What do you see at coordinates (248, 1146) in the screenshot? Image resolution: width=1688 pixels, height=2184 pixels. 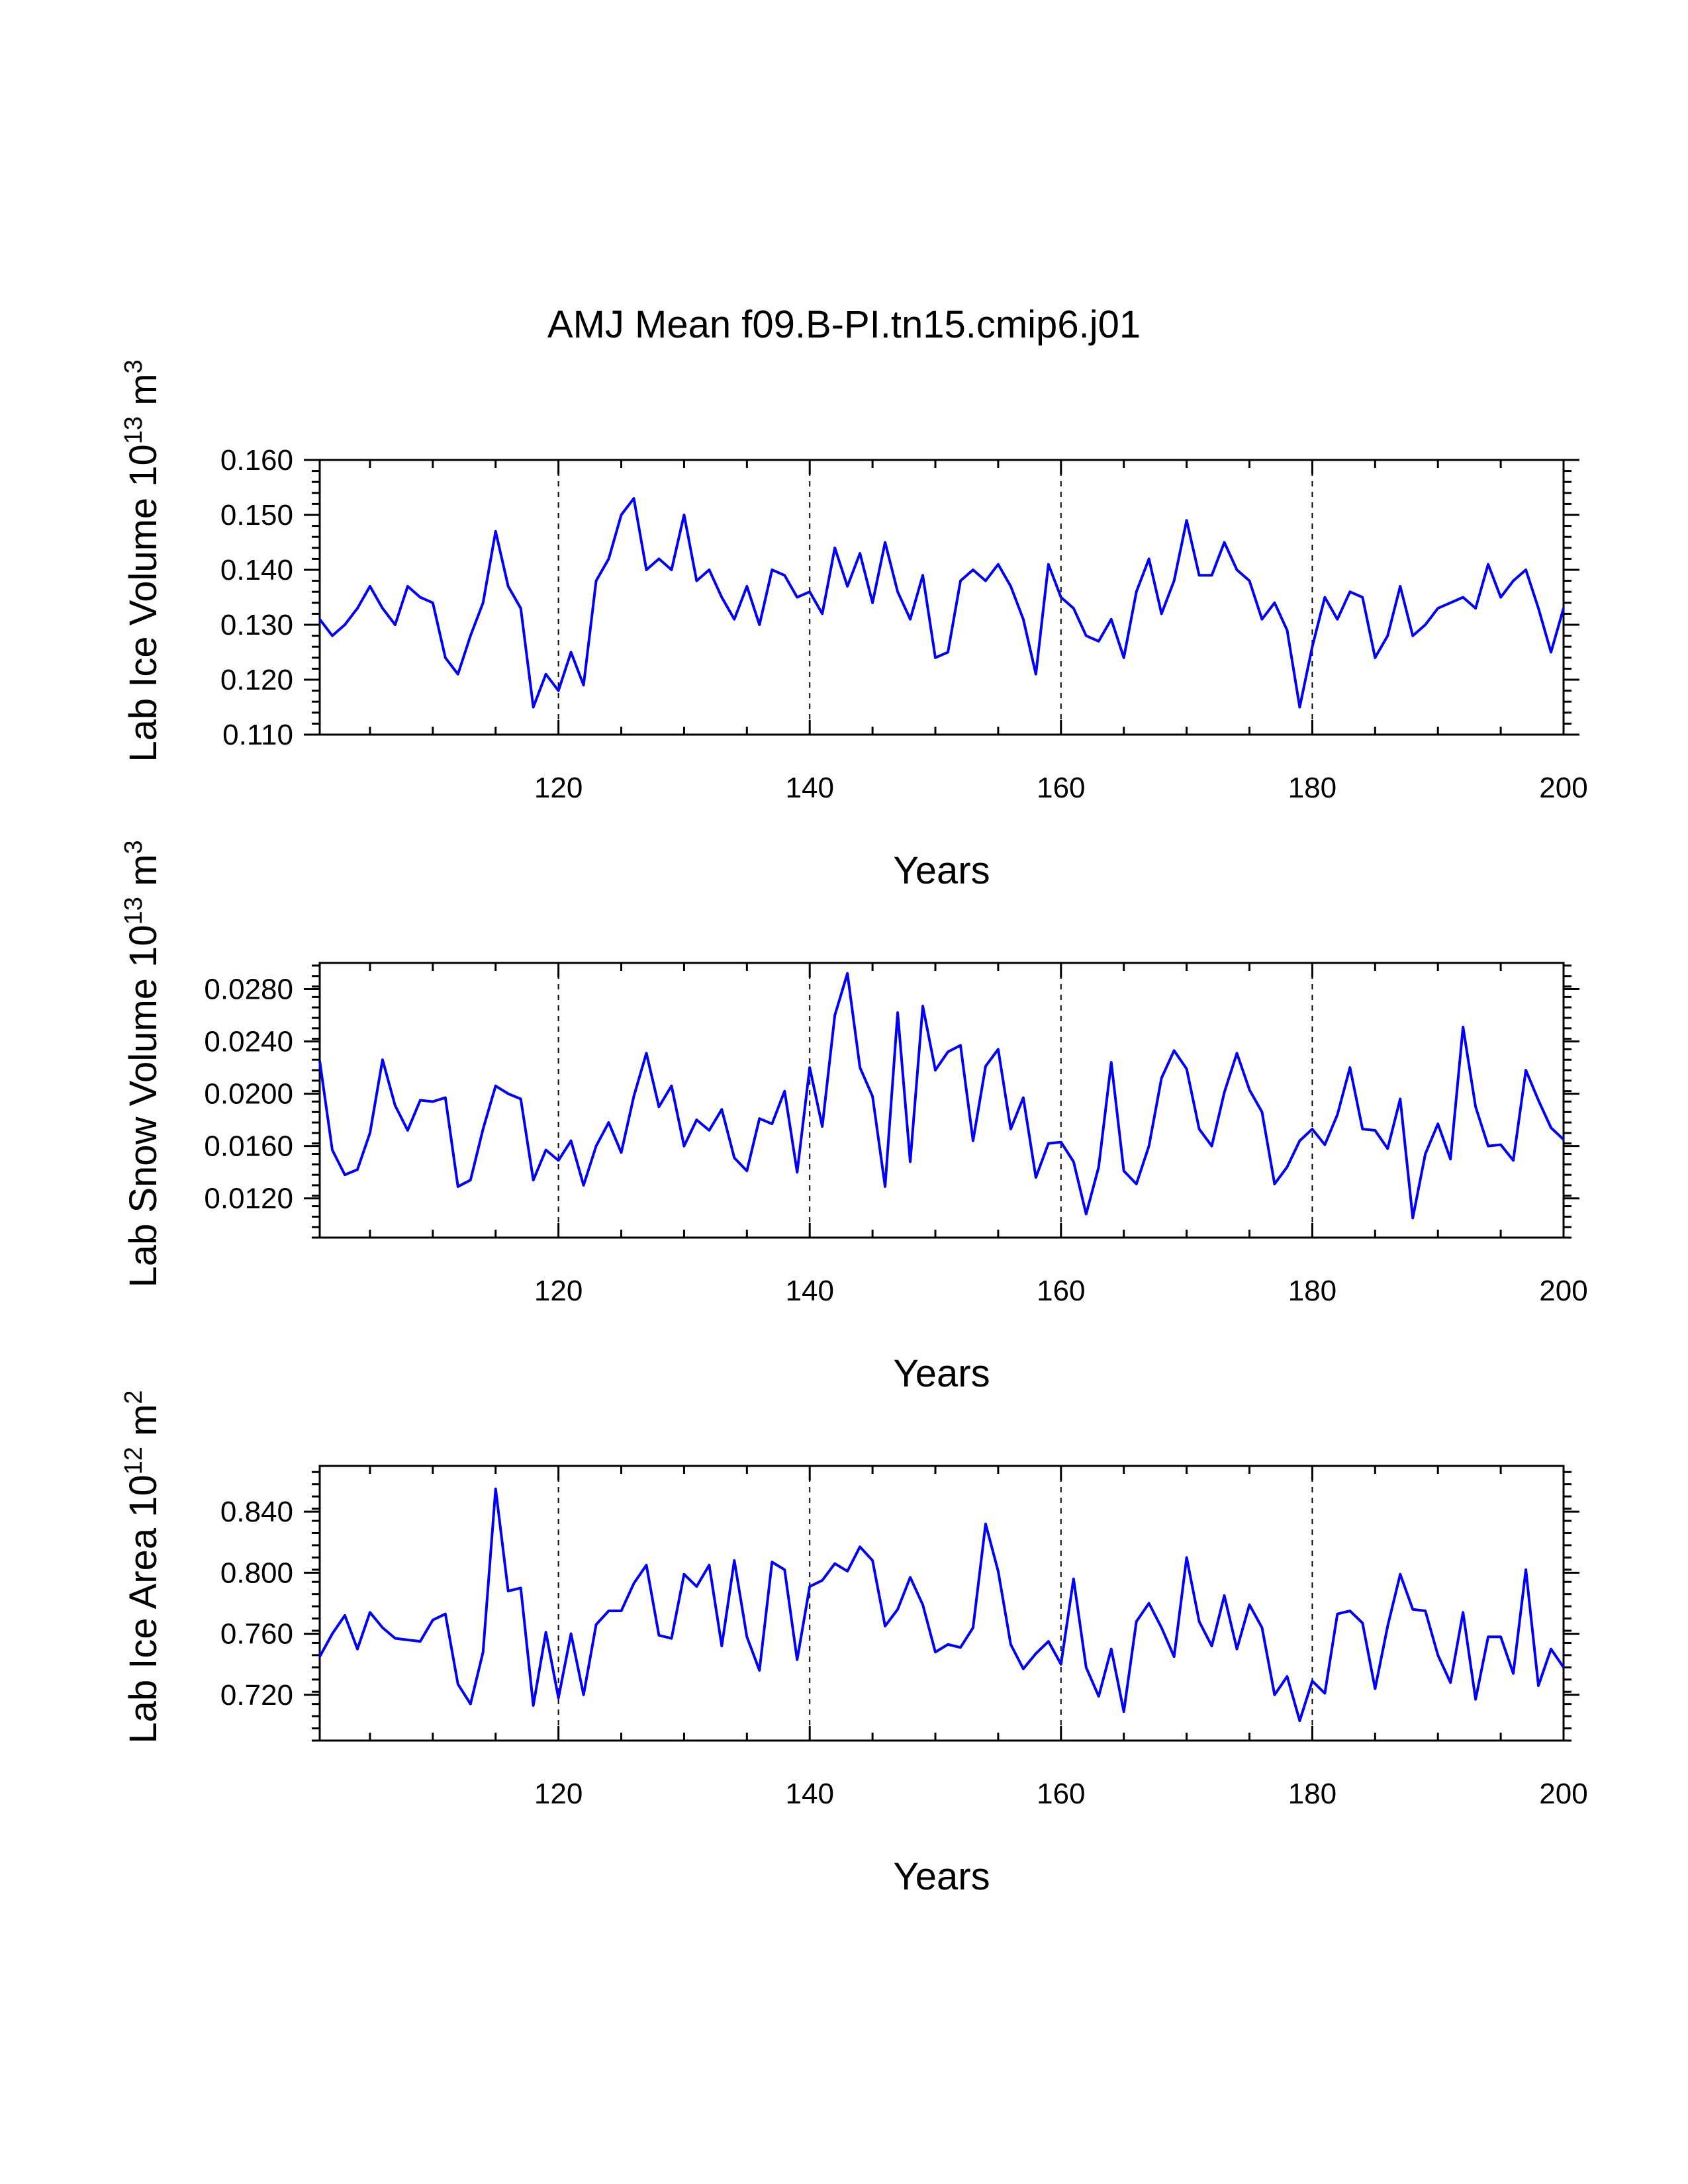 I see `y-tick-label: 0.0160` at bounding box center [248, 1146].